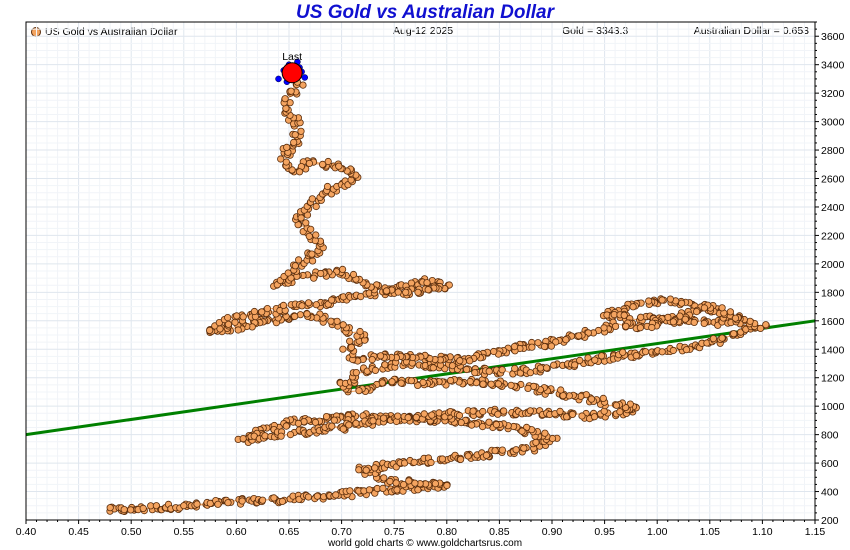  Describe the element at coordinates (833, 37) in the screenshot. I see `y-tick-label: 3600` at that location.